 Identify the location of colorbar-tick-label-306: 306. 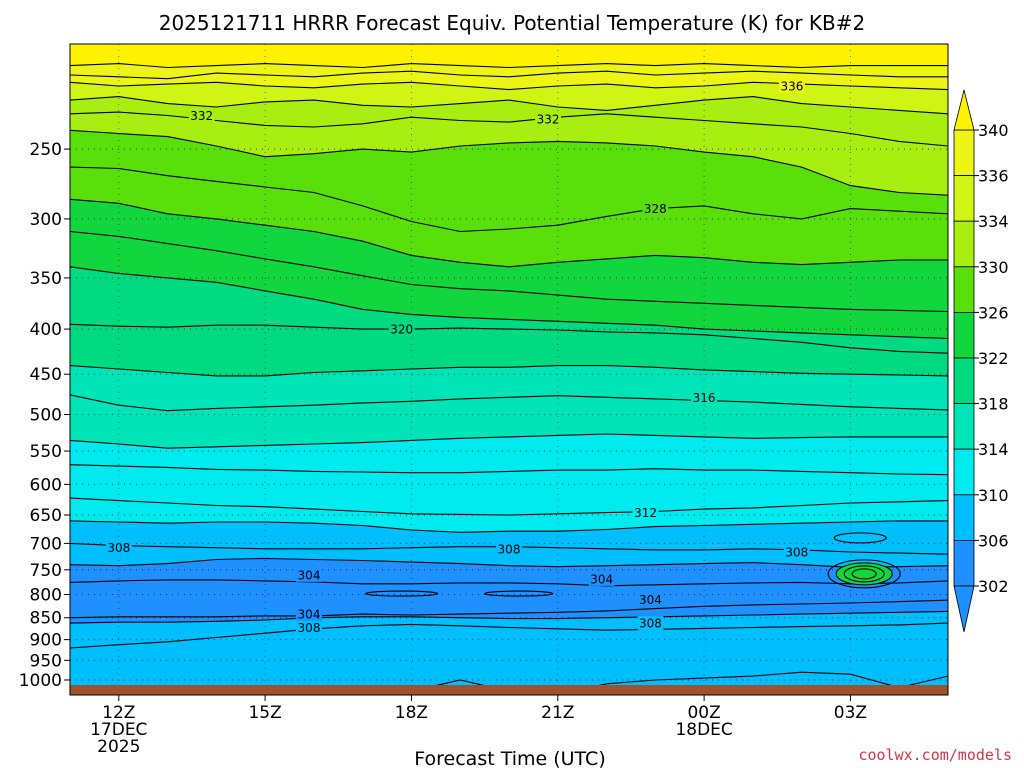
(993, 540).